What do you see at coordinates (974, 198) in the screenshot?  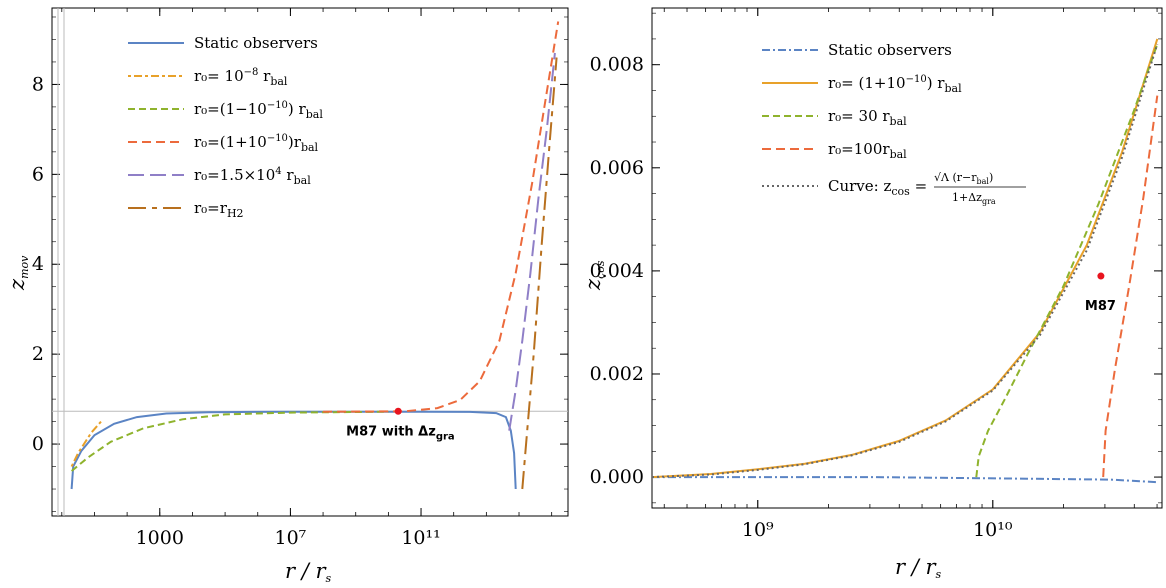 I see `legend-formula-denominator: 1+Δzgra` at bounding box center [974, 198].